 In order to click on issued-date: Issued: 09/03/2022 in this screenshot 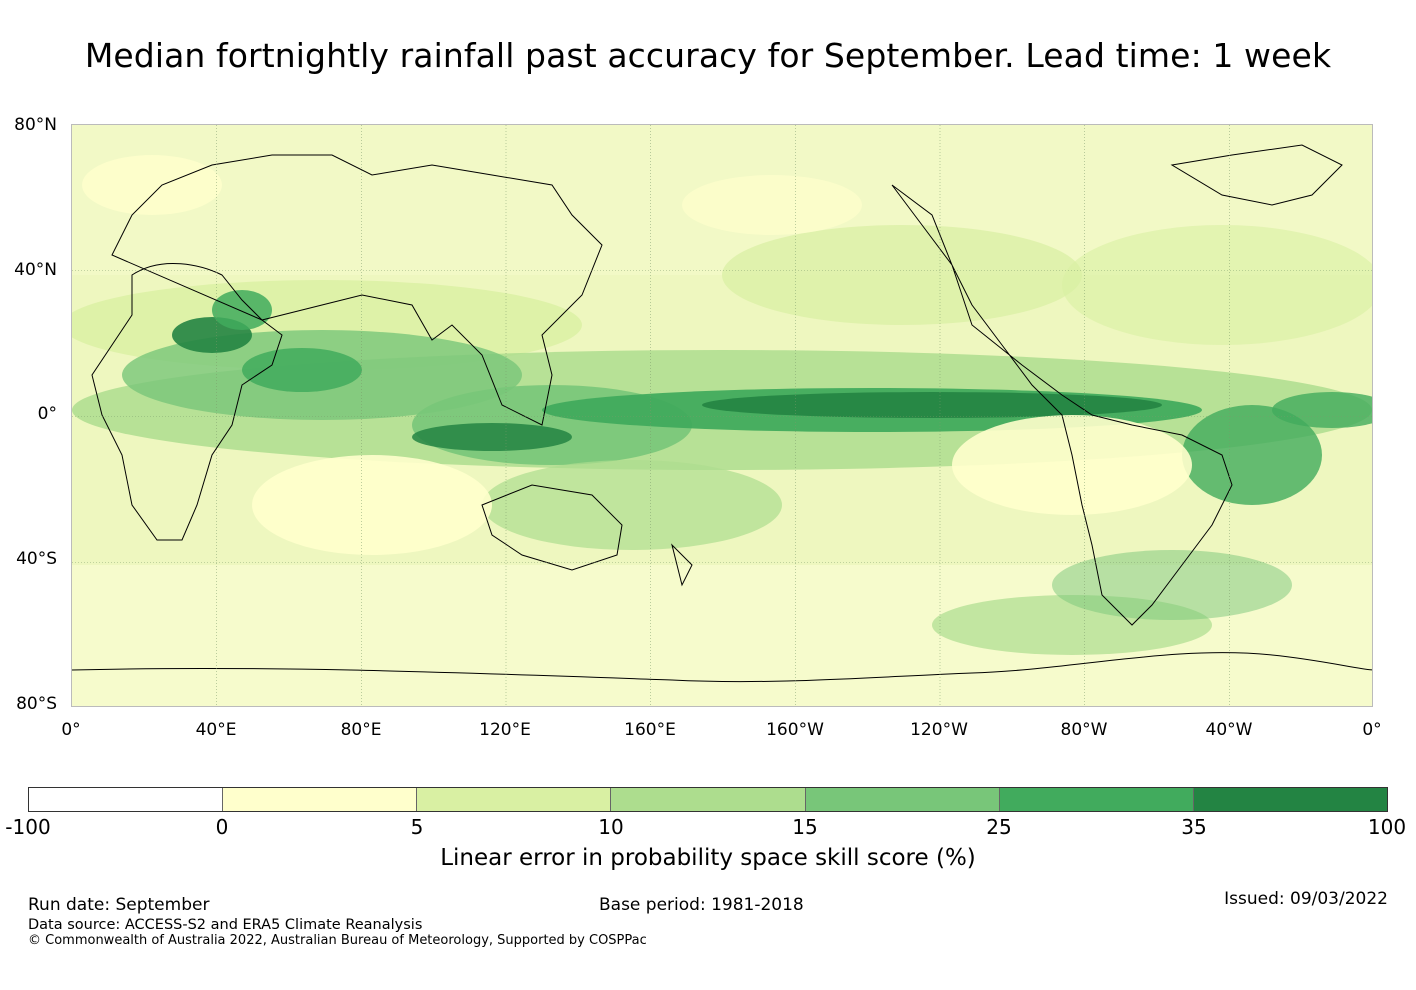, I will do `click(1306, 899)`.